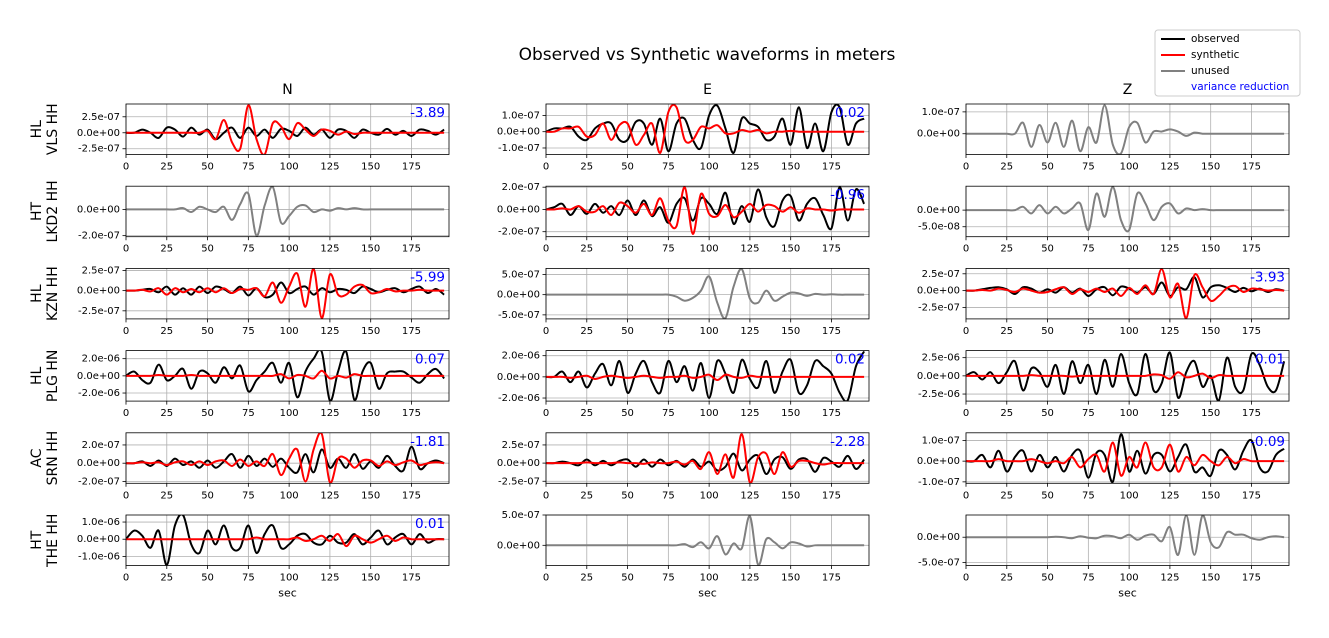 The height and width of the screenshot is (638, 1329). What do you see at coordinates (521, 274) in the screenshot?
I see `y-tick-label: 5.0e-07` at bounding box center [521, 274].